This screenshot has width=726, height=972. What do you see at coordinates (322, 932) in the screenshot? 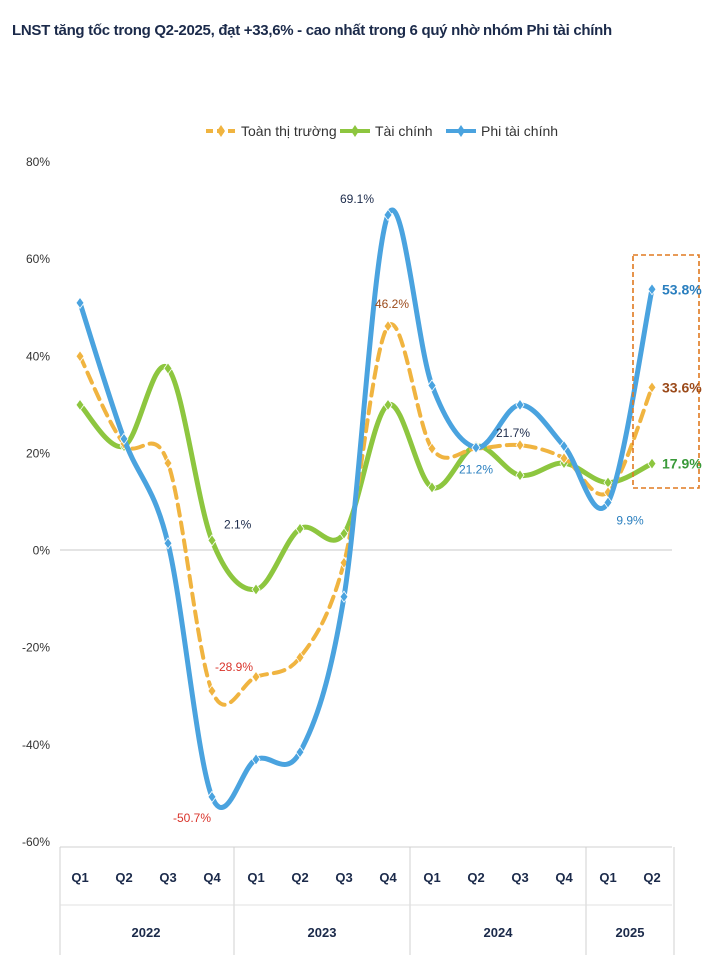
I see `year-label: 2023` at bounding box center [322, 932].